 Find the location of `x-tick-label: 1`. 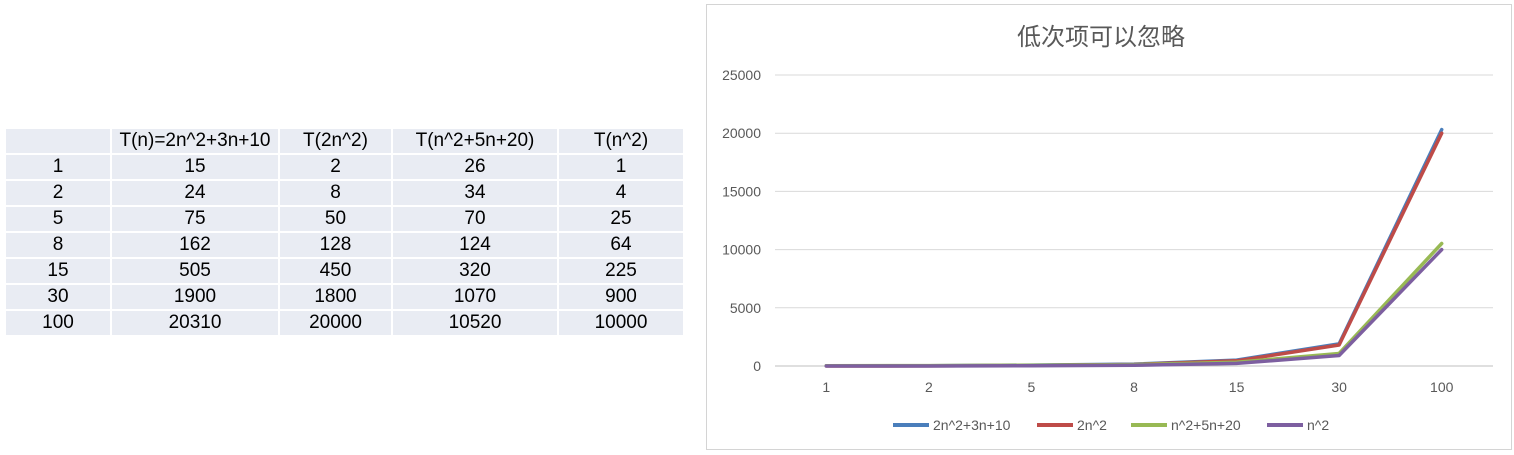

x-tick-label: 1 is located at coordinates (826, 387).